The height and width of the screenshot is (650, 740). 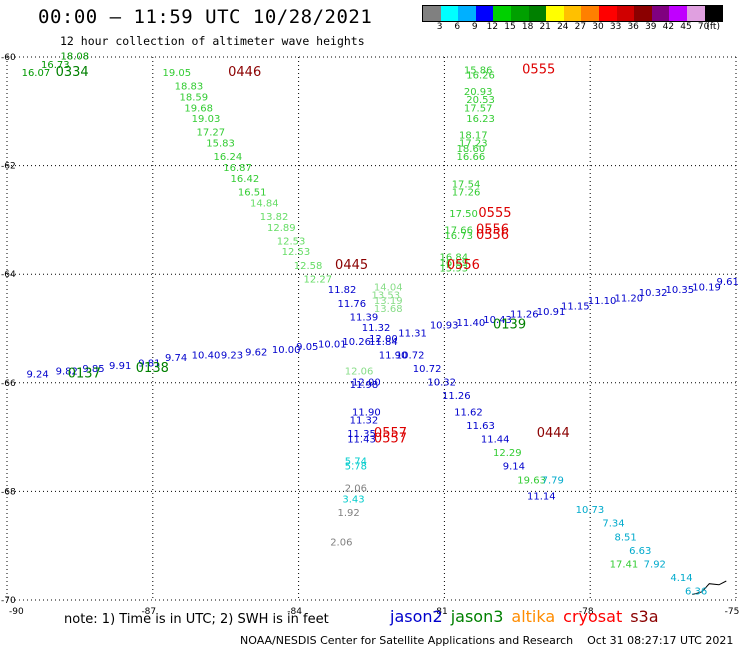 What do you see at coordinates (393, 355) in the screenshot?
I see `wave-height-label: 11.90` at bounding box center [393, 355].